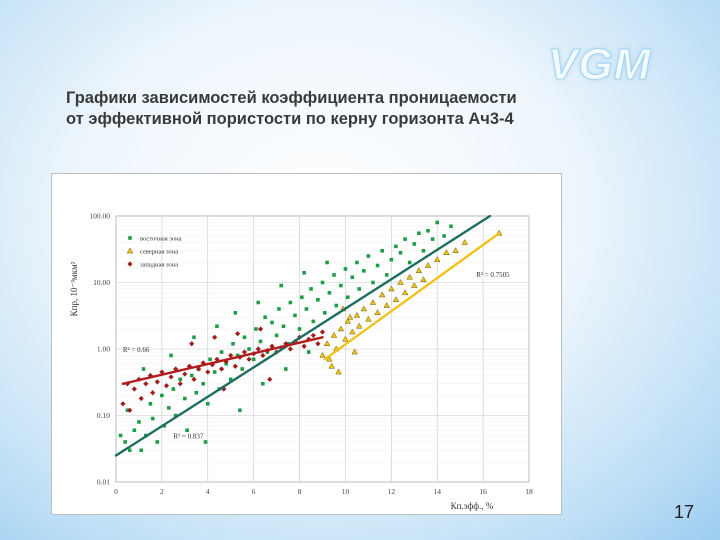  I want to click on legend-label: северная зона, so click(159, 252).